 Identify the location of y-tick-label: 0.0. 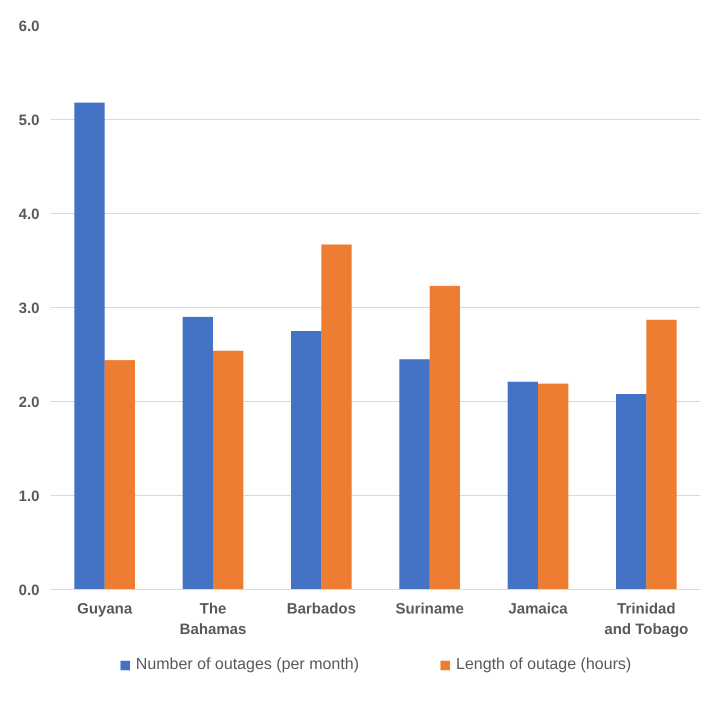
(29, 590).